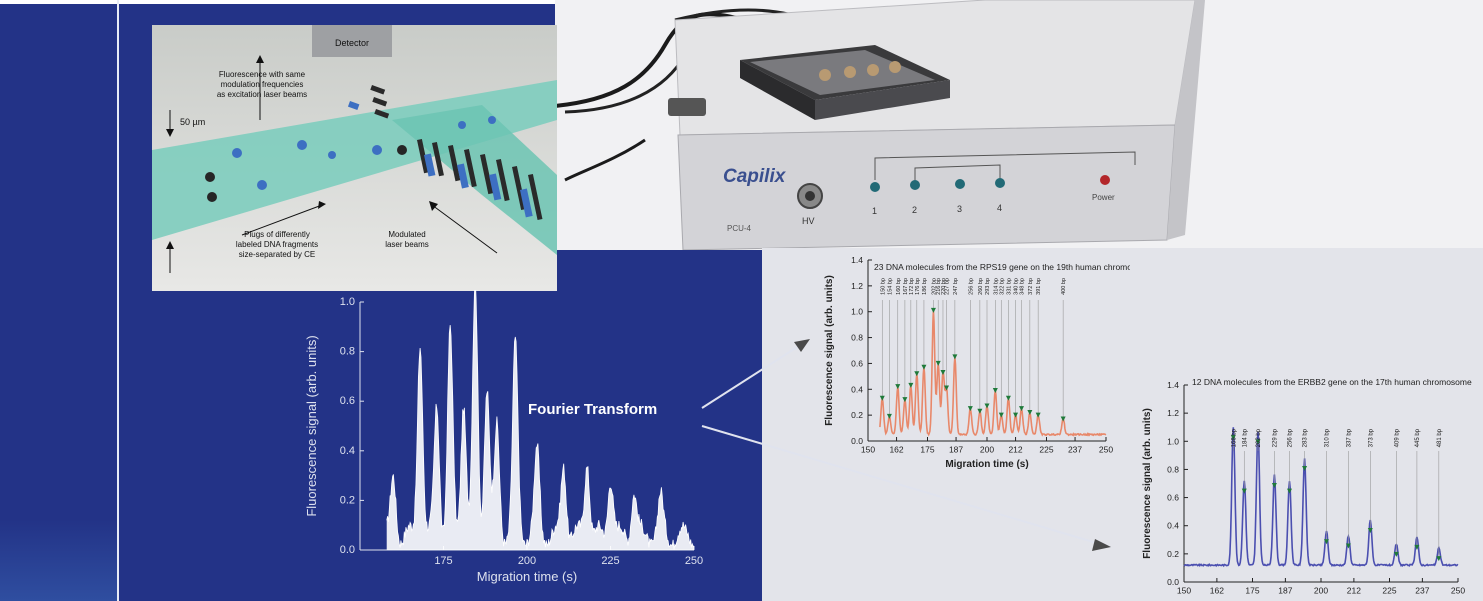 This screenshot has width=1483, height=601. I want to click on peak-label: 160 bp, so click(899, 286).